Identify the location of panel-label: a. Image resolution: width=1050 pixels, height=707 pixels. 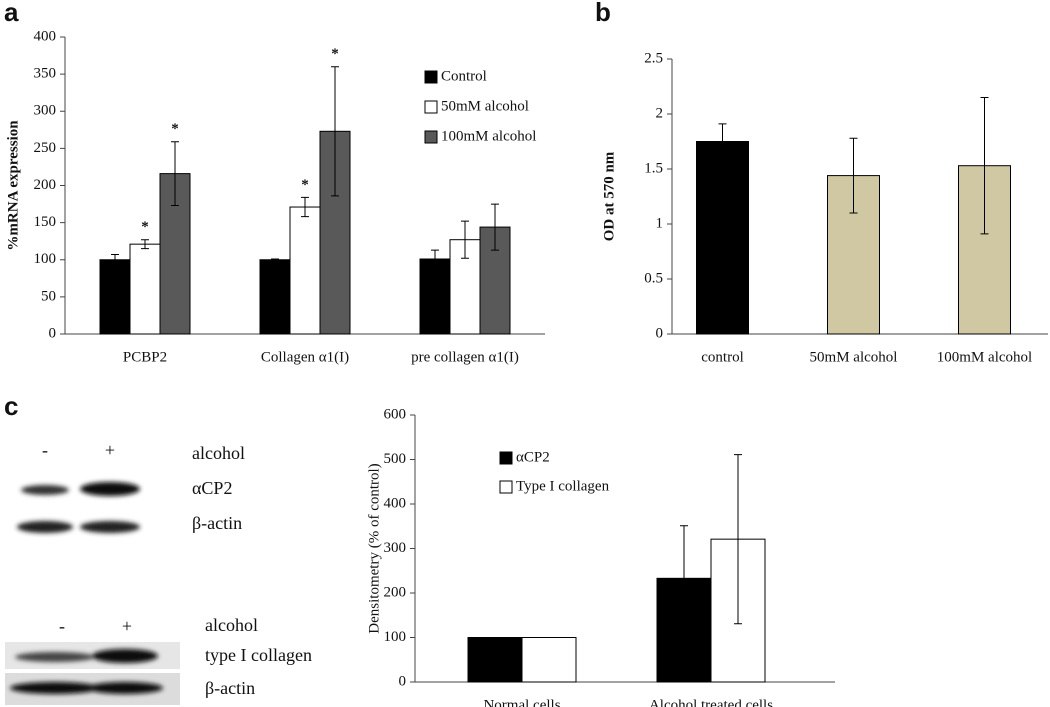
(11, 13).